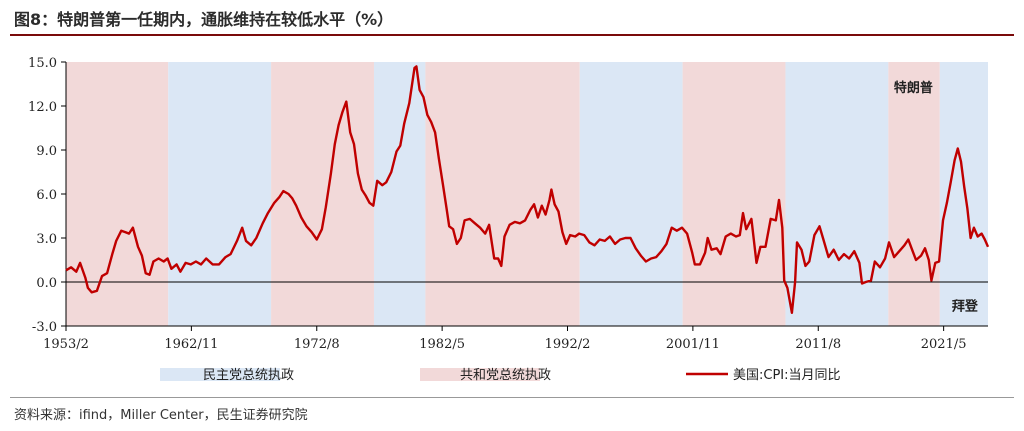 This screenshot has height=431, width=1024. Describe the element at coordinates (512, 35) in the screenshot. I see `title-rule` at that location.